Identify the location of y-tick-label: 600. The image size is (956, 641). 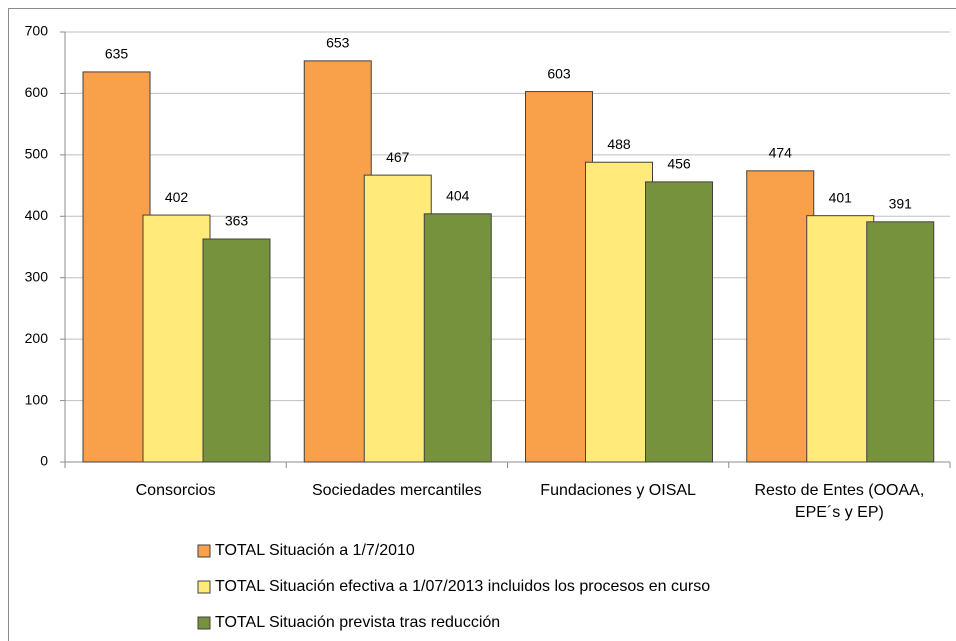
(37, 92).